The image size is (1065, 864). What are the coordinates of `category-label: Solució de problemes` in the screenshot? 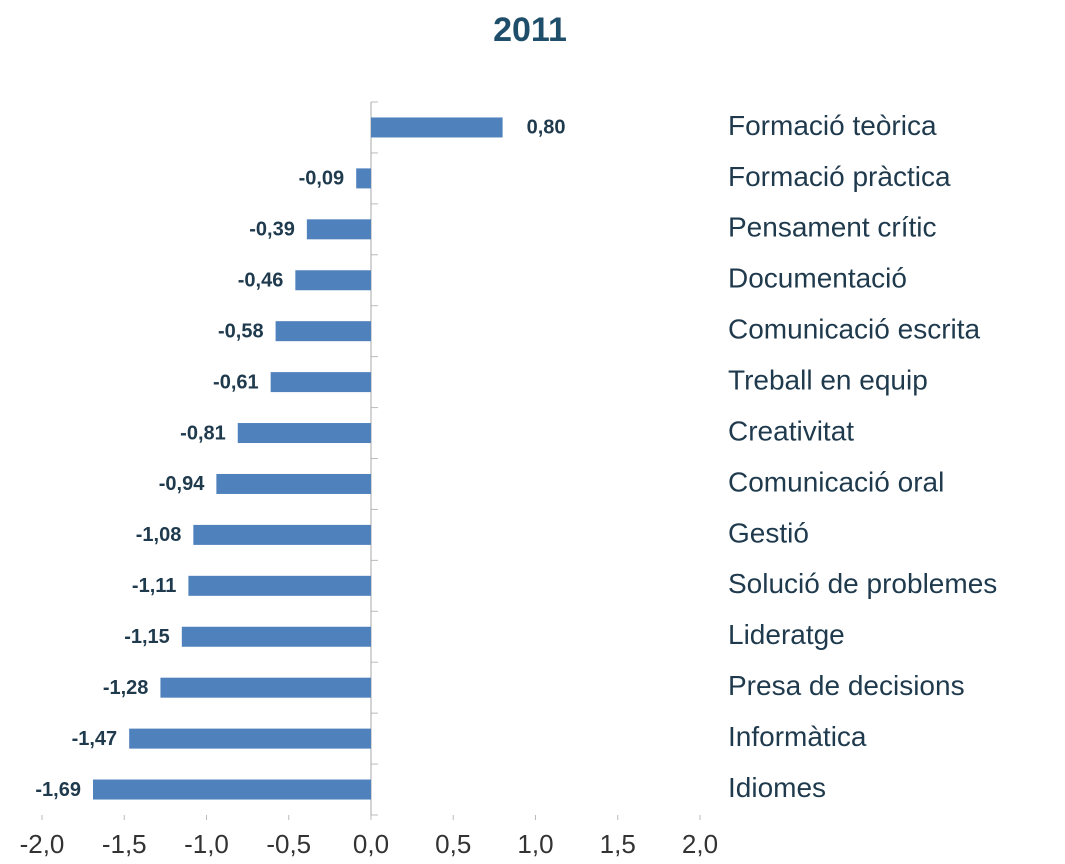 It's located at (862, 583).